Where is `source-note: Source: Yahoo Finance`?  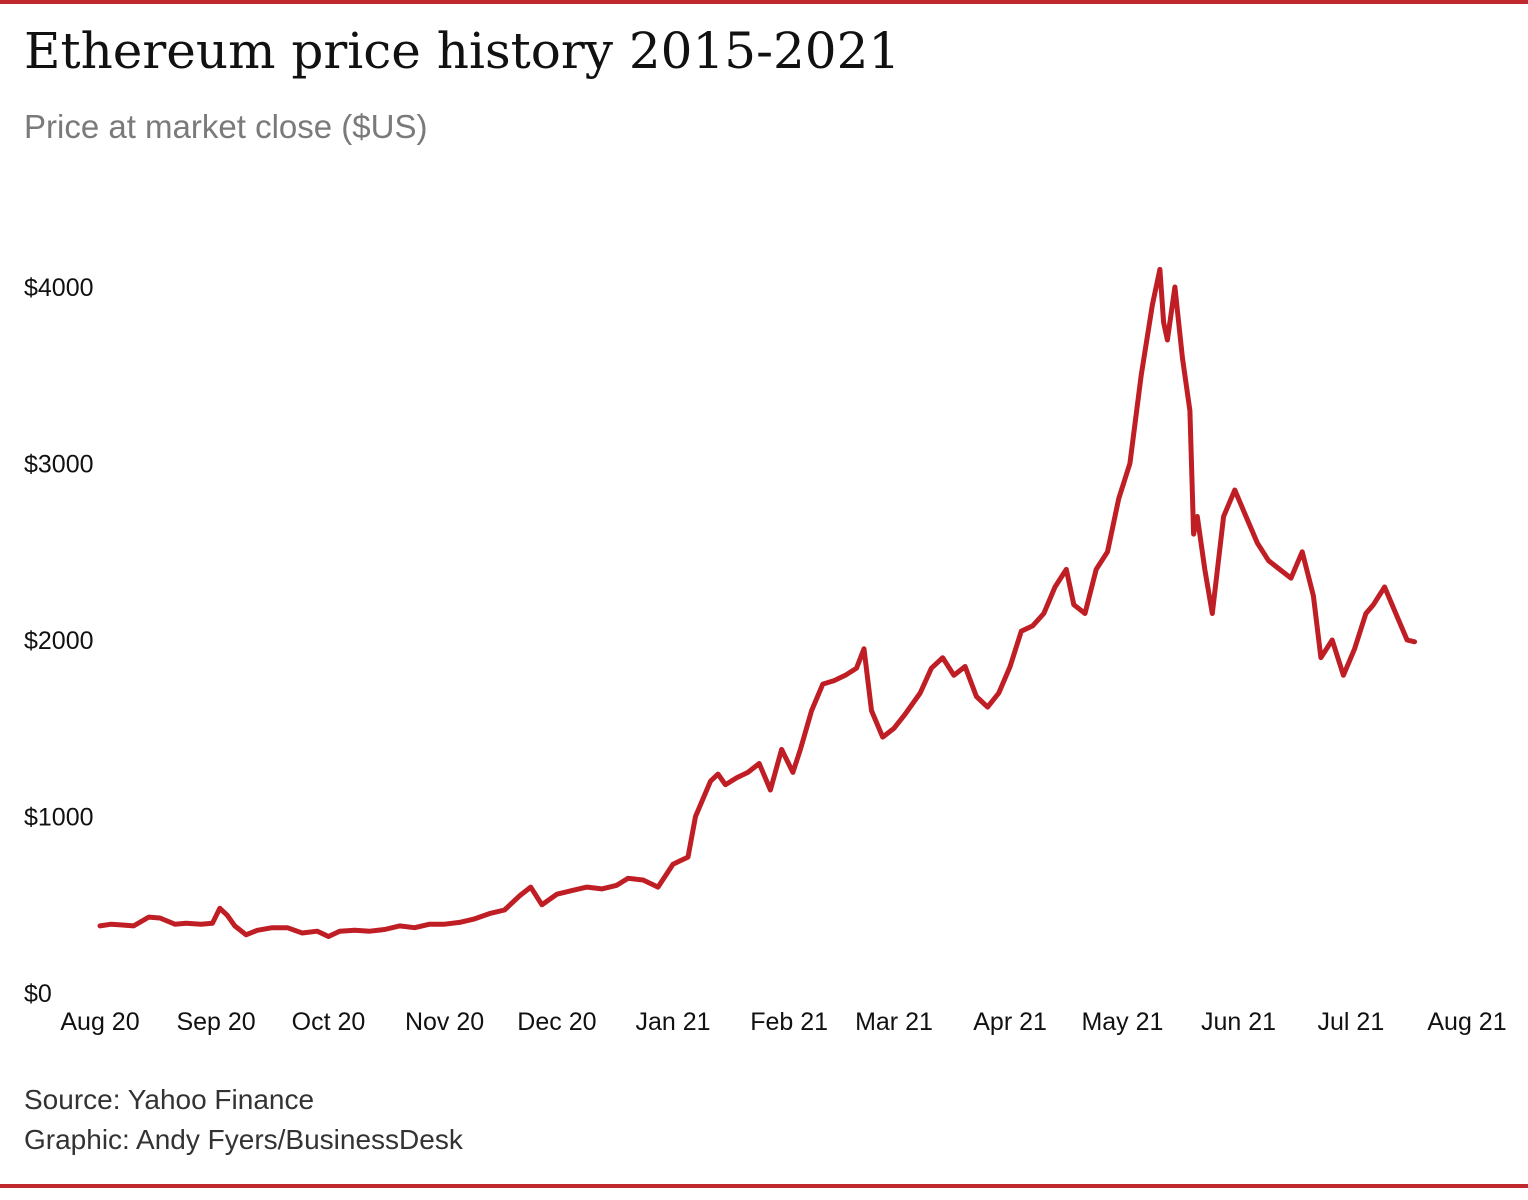 source-note: Source: Yahoo Finance is located at coordinates (169, 1099).